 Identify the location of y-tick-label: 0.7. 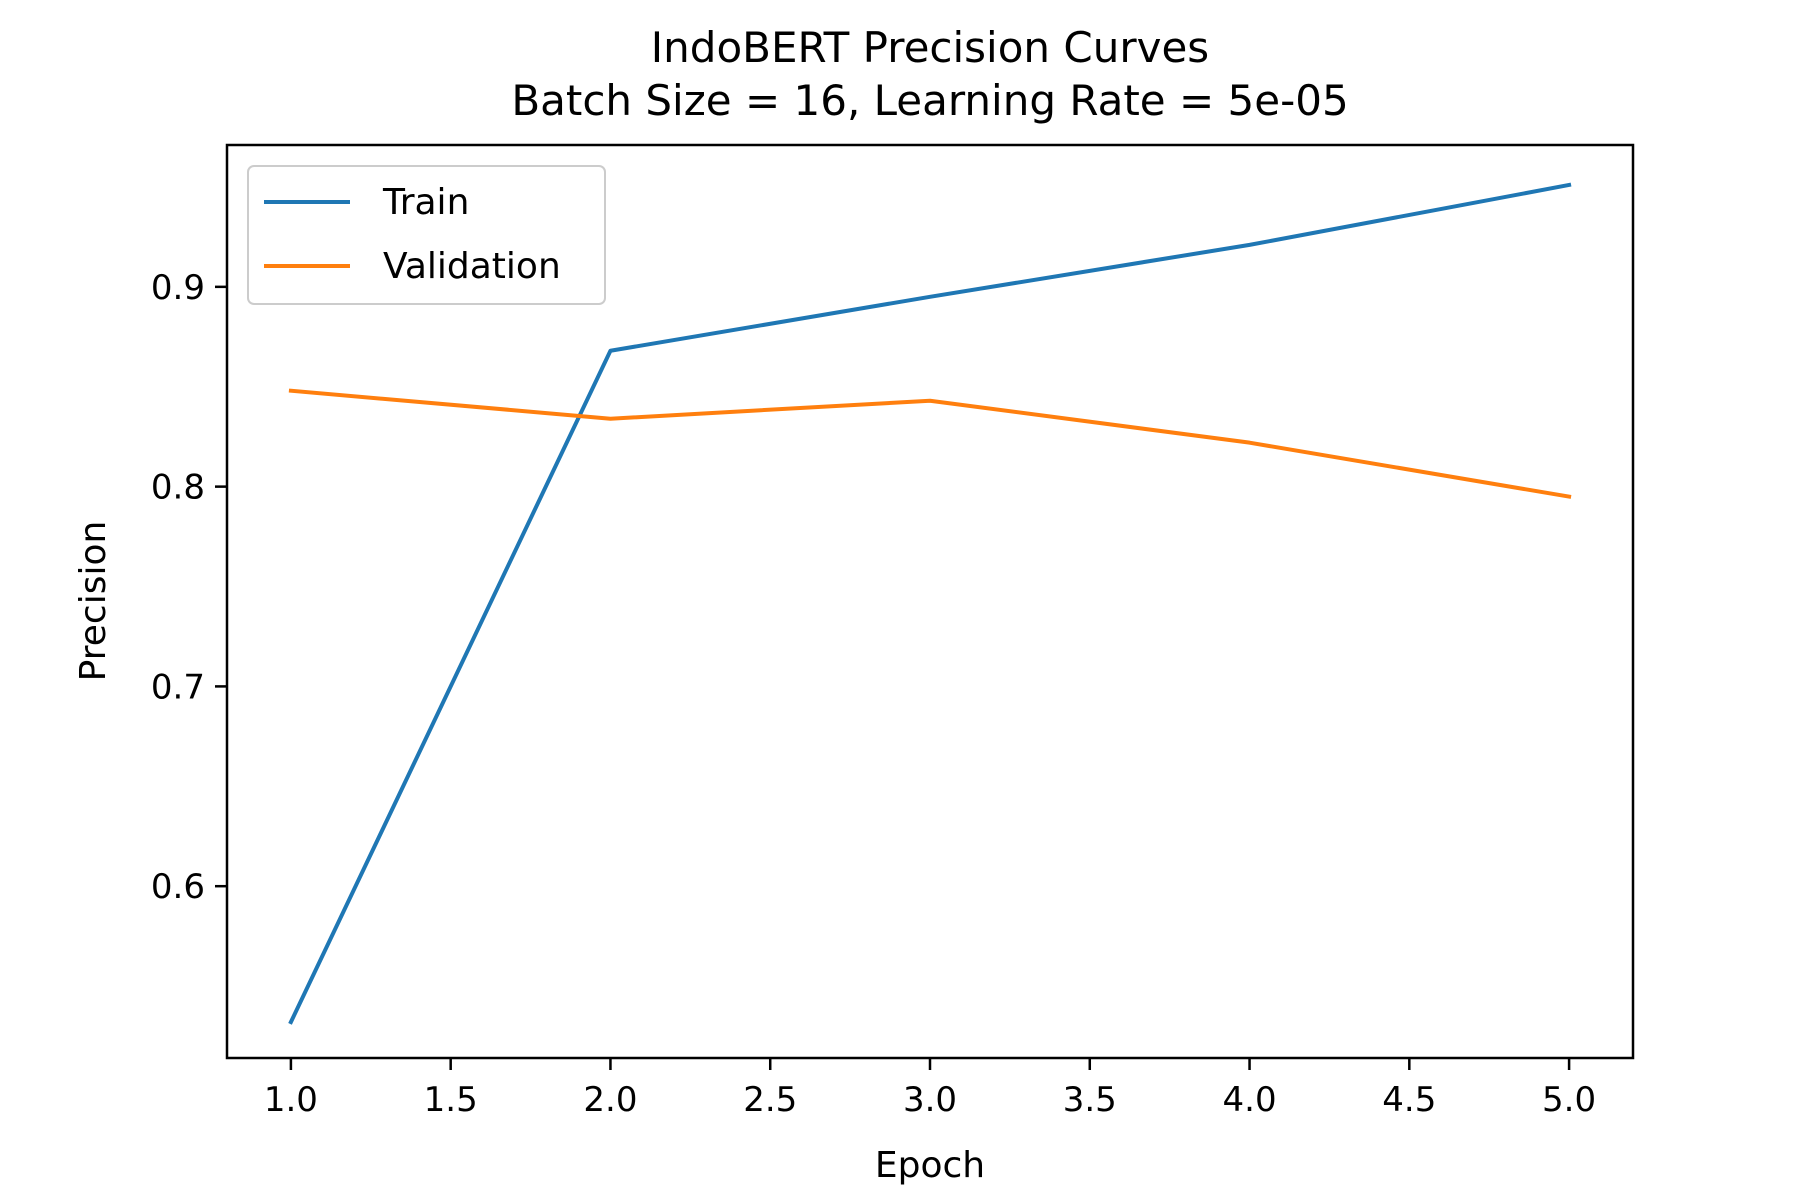
(178, 687).